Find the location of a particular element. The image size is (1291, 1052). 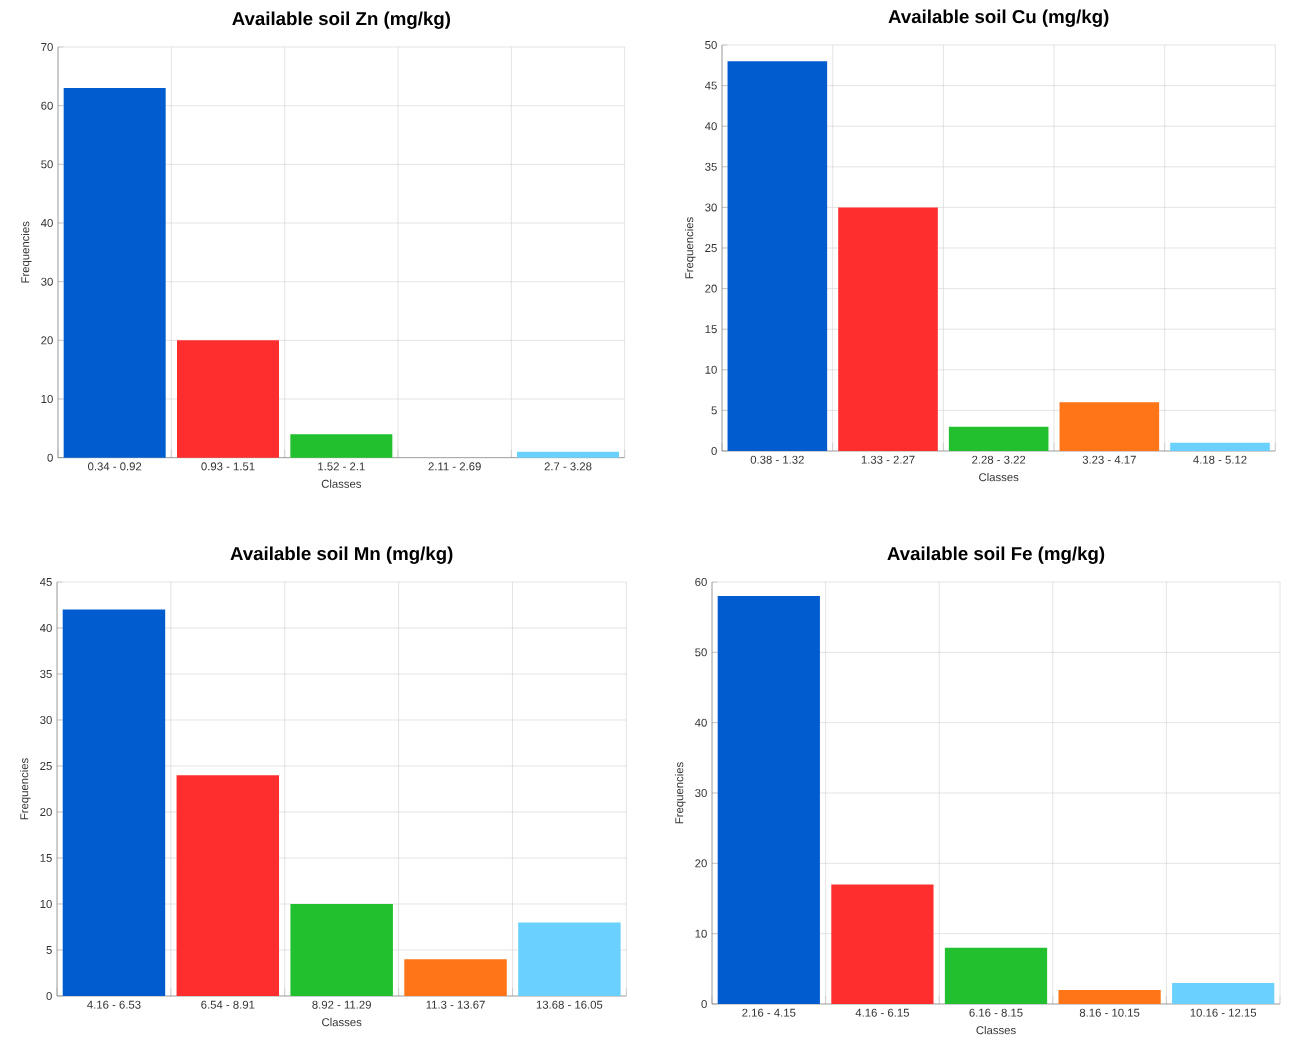

x-tick-label: 2.11 - 2.69 is located at coordinates (454, 466).